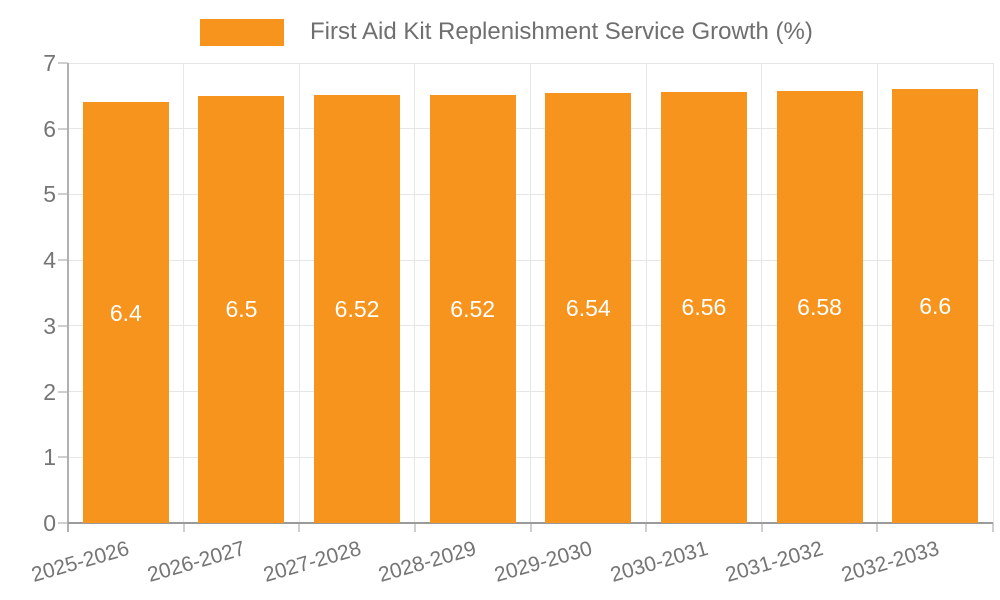 The height and width of the screenshot is (600, 1000). What do you see at coordinates (196, 562) in the screenshot?
I see `x-axis-tick-label: 2026-2027` at bounding box center [196, 562].